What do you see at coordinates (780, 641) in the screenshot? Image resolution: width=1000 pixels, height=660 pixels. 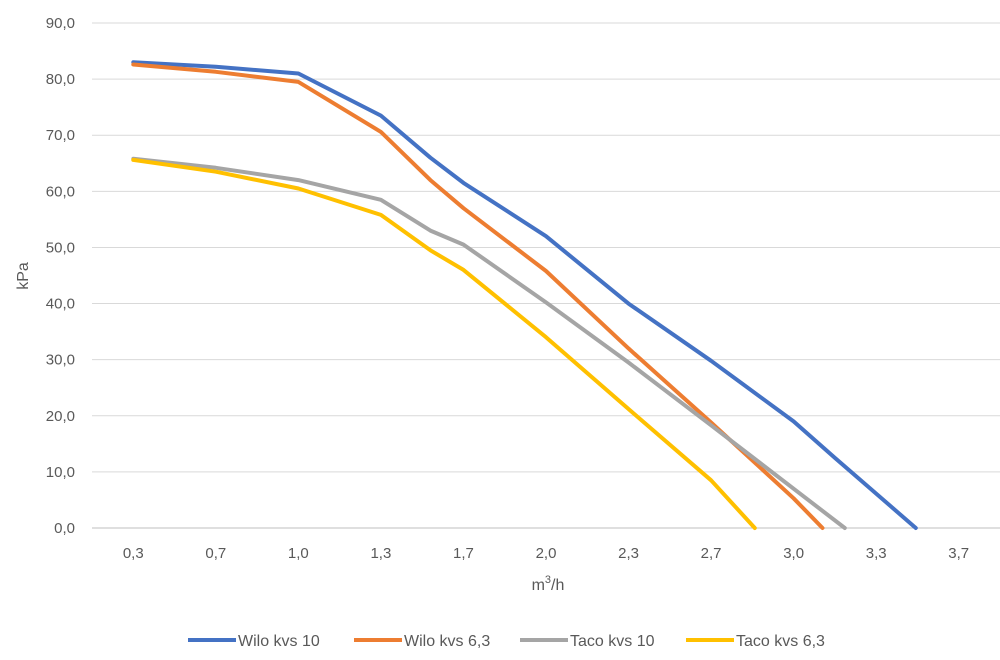 I see `legend-label: Taco kvs 6,3` at bounding box center [780, 641].